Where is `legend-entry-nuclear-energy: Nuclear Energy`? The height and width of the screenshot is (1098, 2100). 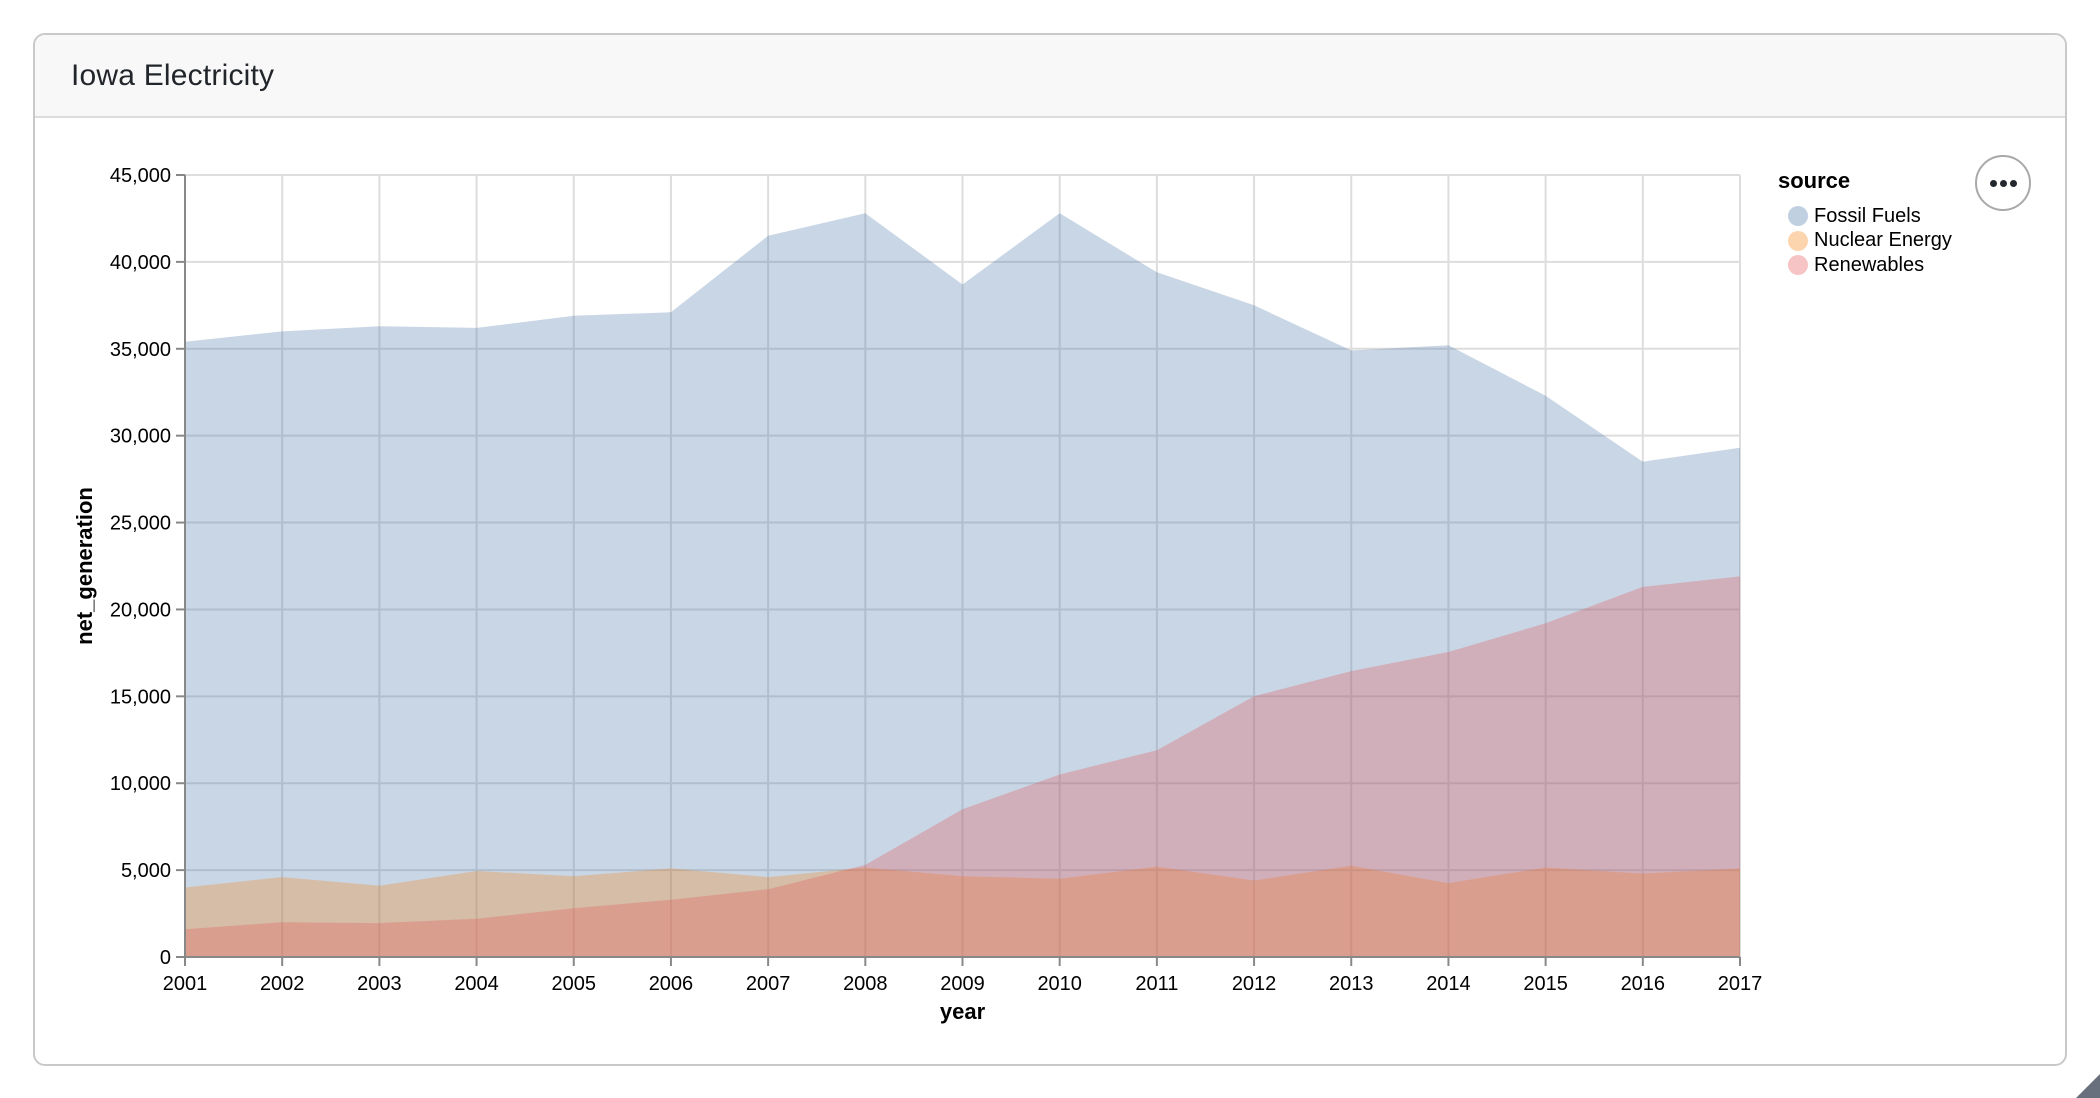
legend-entry-nuclear-energy: Nuclear Energy is located at coordinates (1865, 241).